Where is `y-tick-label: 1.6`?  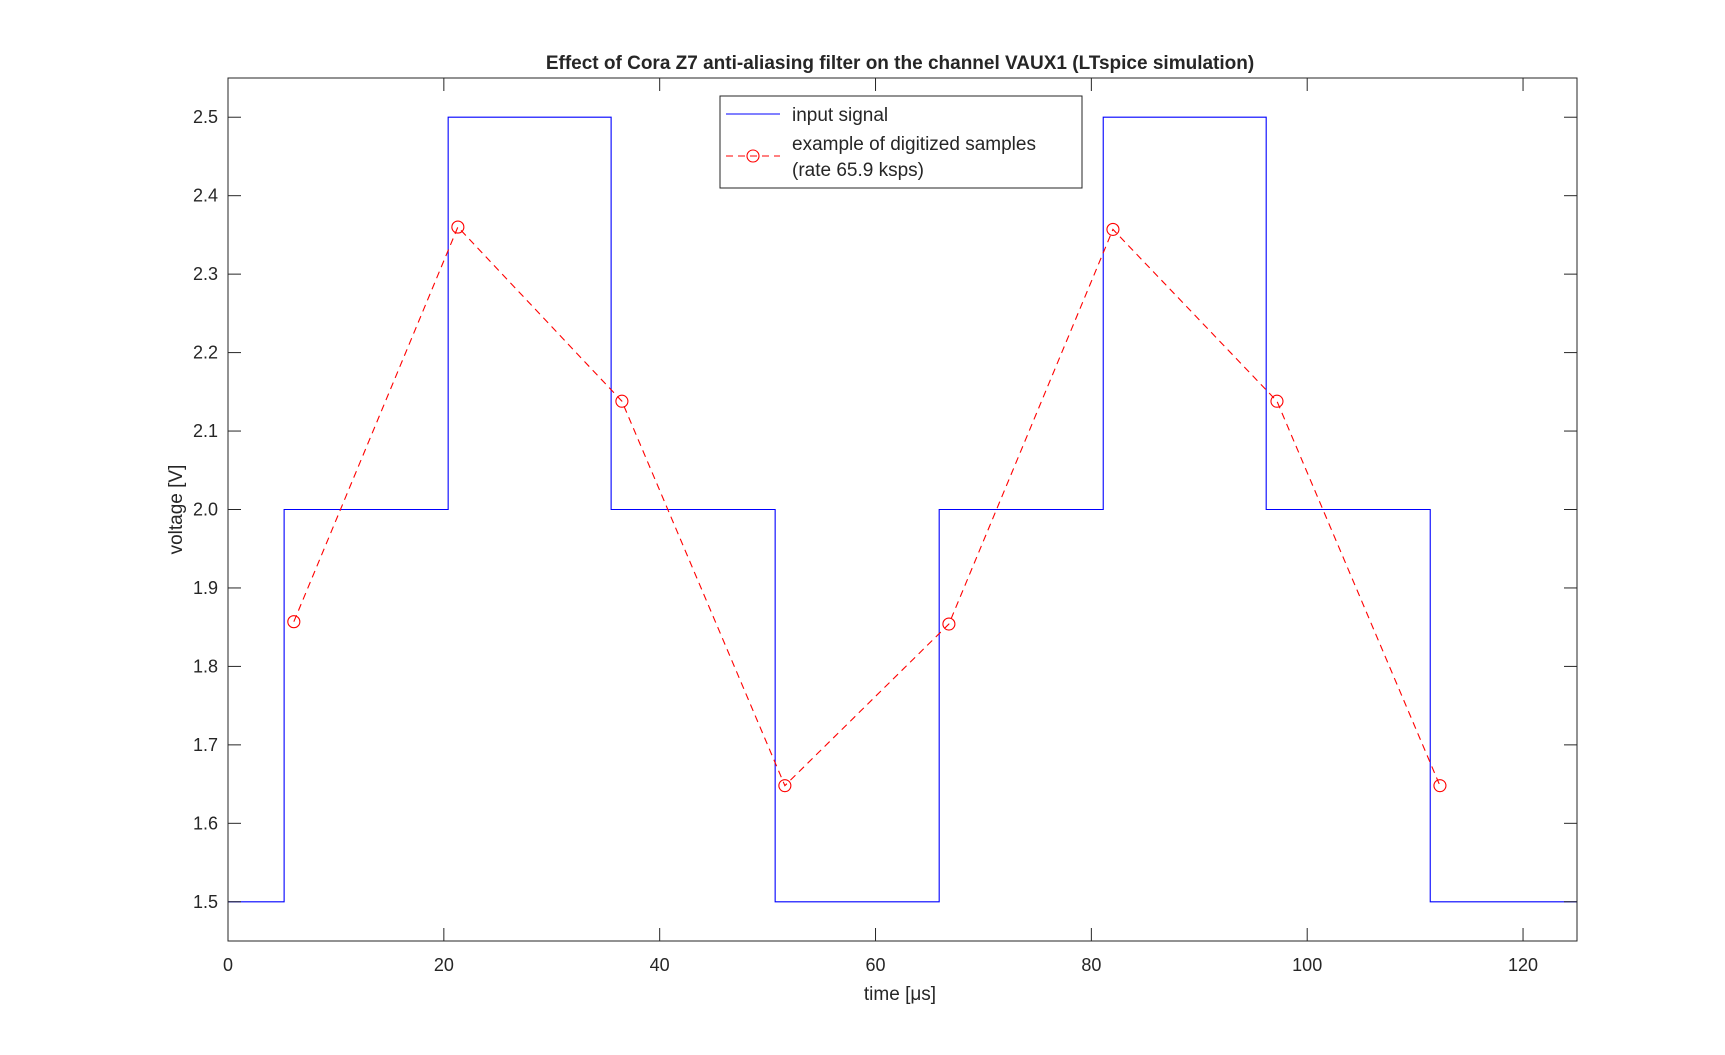
y-tick-label: 1.6 is located at coordinates (205, 823).